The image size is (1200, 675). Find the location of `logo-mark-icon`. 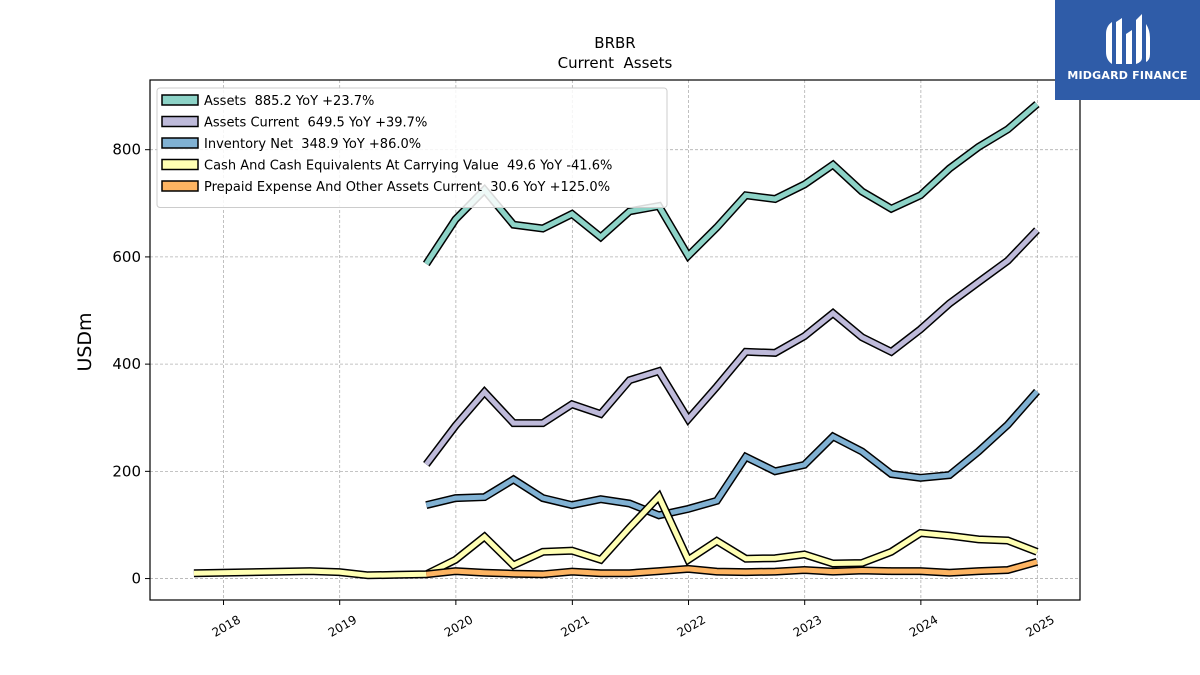

logo-mark-icon is located at coordinates (1128, 39).